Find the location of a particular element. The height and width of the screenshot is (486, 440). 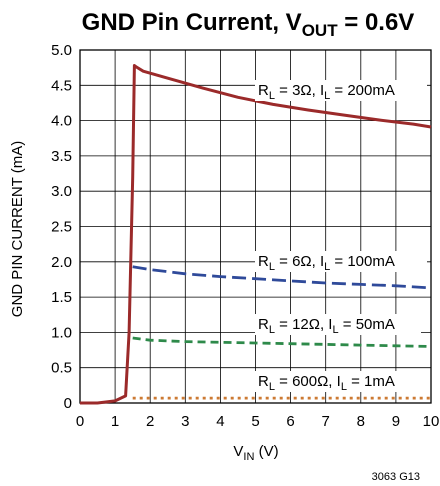

y-tick-label: 3.5 is located at coordinates (61, 156).